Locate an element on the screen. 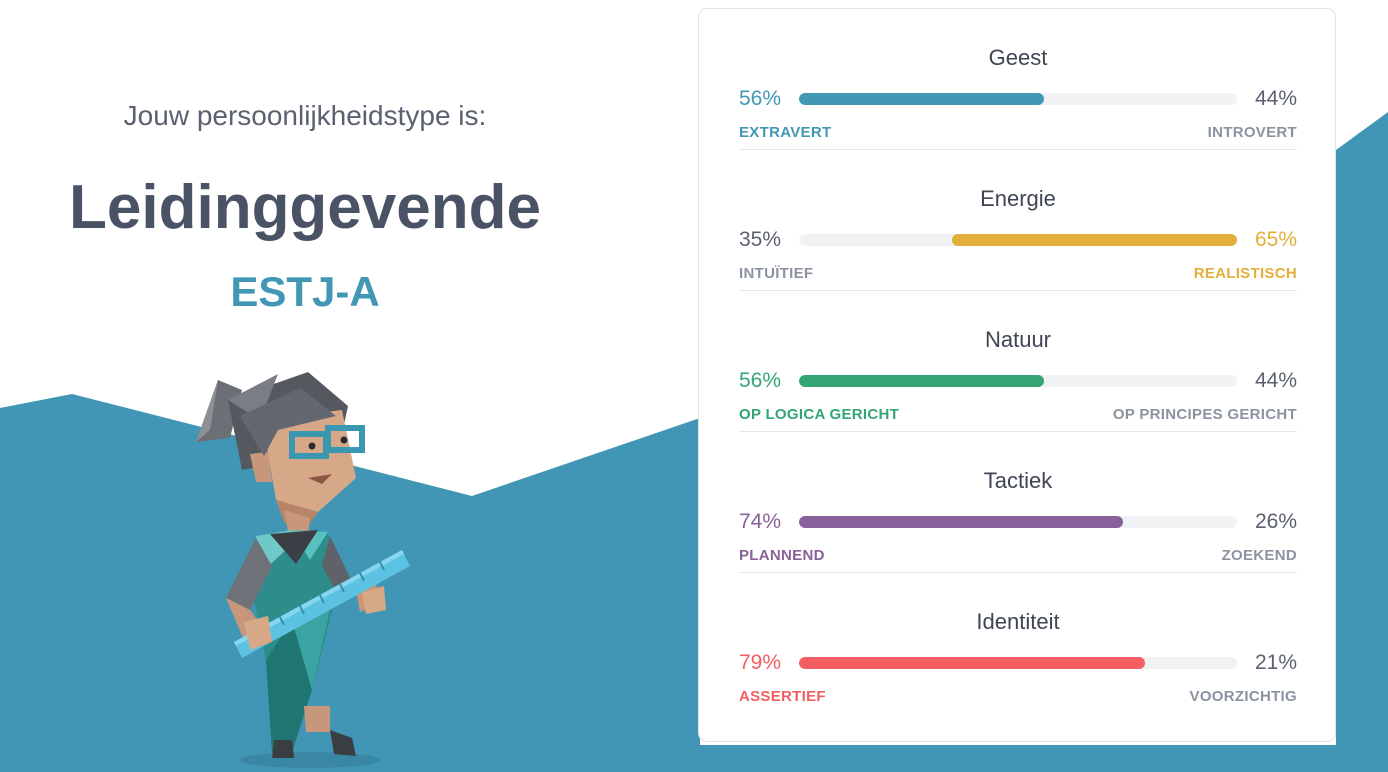 The width and height of the screenshot is (1388, 772). trait-right-label: REALISTISCH is located at coordinates (1245, 273).